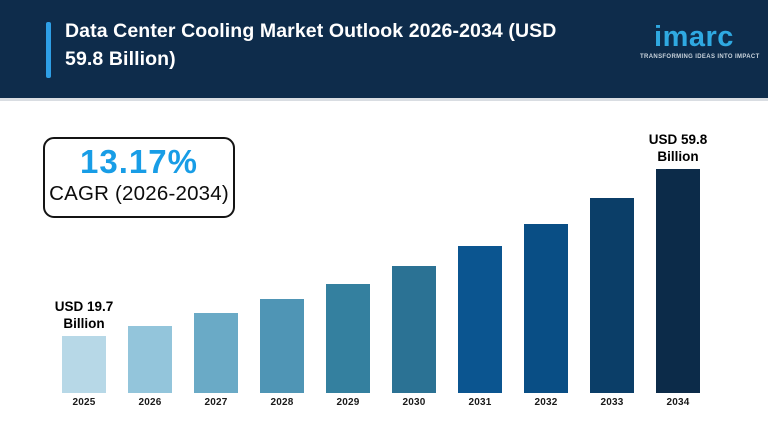 Image resolution: width=768 pixels, height=432 pixels. What do you see at coordinates (694, 37) in the screenshot?
I see `imarc-logo-wordmark: imarc` at bounding box center [694, 37].